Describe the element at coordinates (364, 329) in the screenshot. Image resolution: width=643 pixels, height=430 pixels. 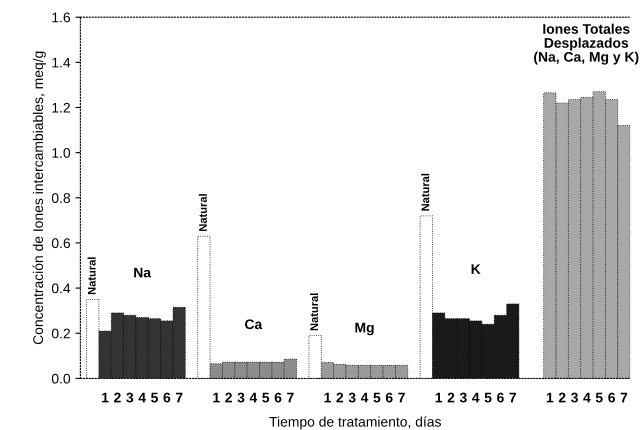
I see `annotation: Mg` at that location.